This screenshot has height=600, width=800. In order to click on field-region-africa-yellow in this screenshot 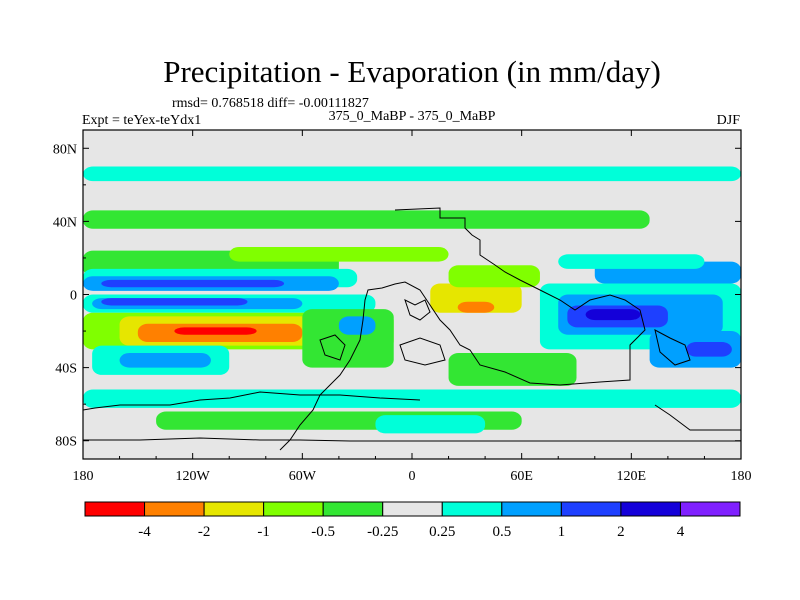, I will do `click(476, 298)`.